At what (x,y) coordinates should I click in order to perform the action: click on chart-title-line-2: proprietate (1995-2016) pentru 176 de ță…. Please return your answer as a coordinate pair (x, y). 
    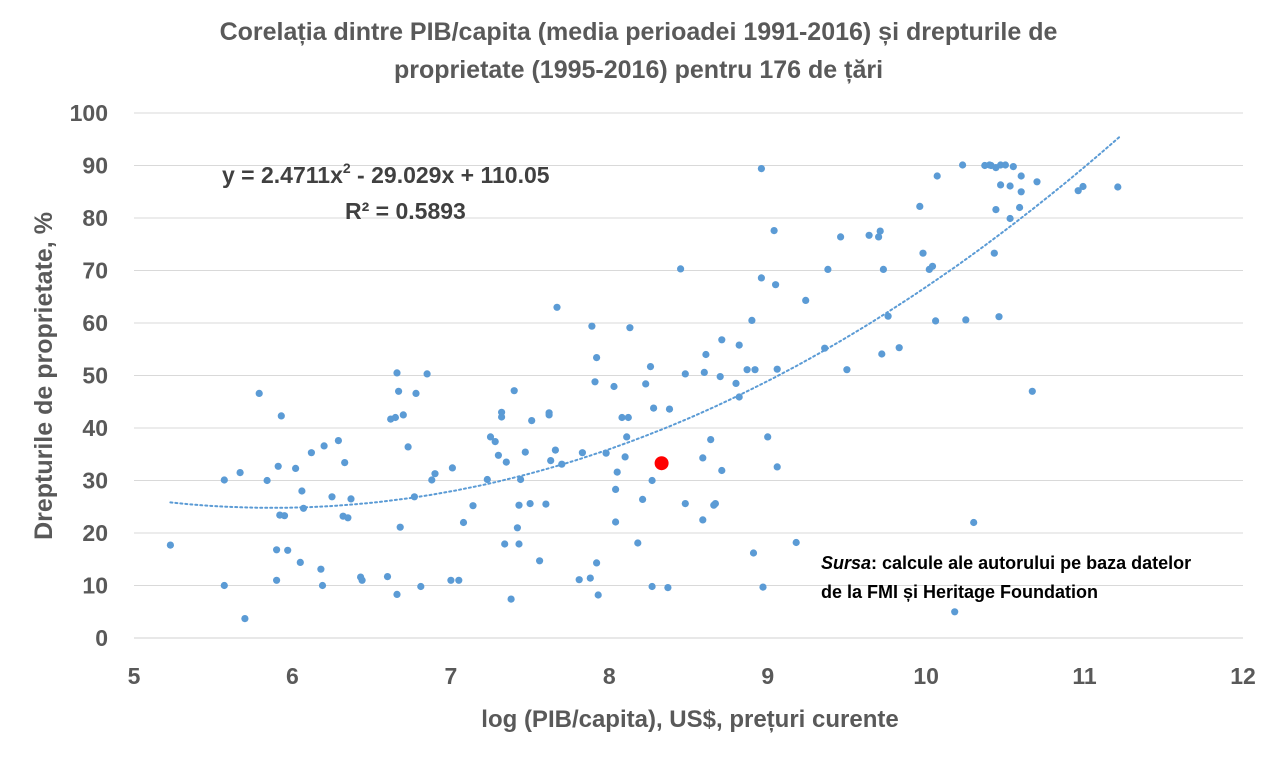
    Looking at the image, I should click on (638, 70).